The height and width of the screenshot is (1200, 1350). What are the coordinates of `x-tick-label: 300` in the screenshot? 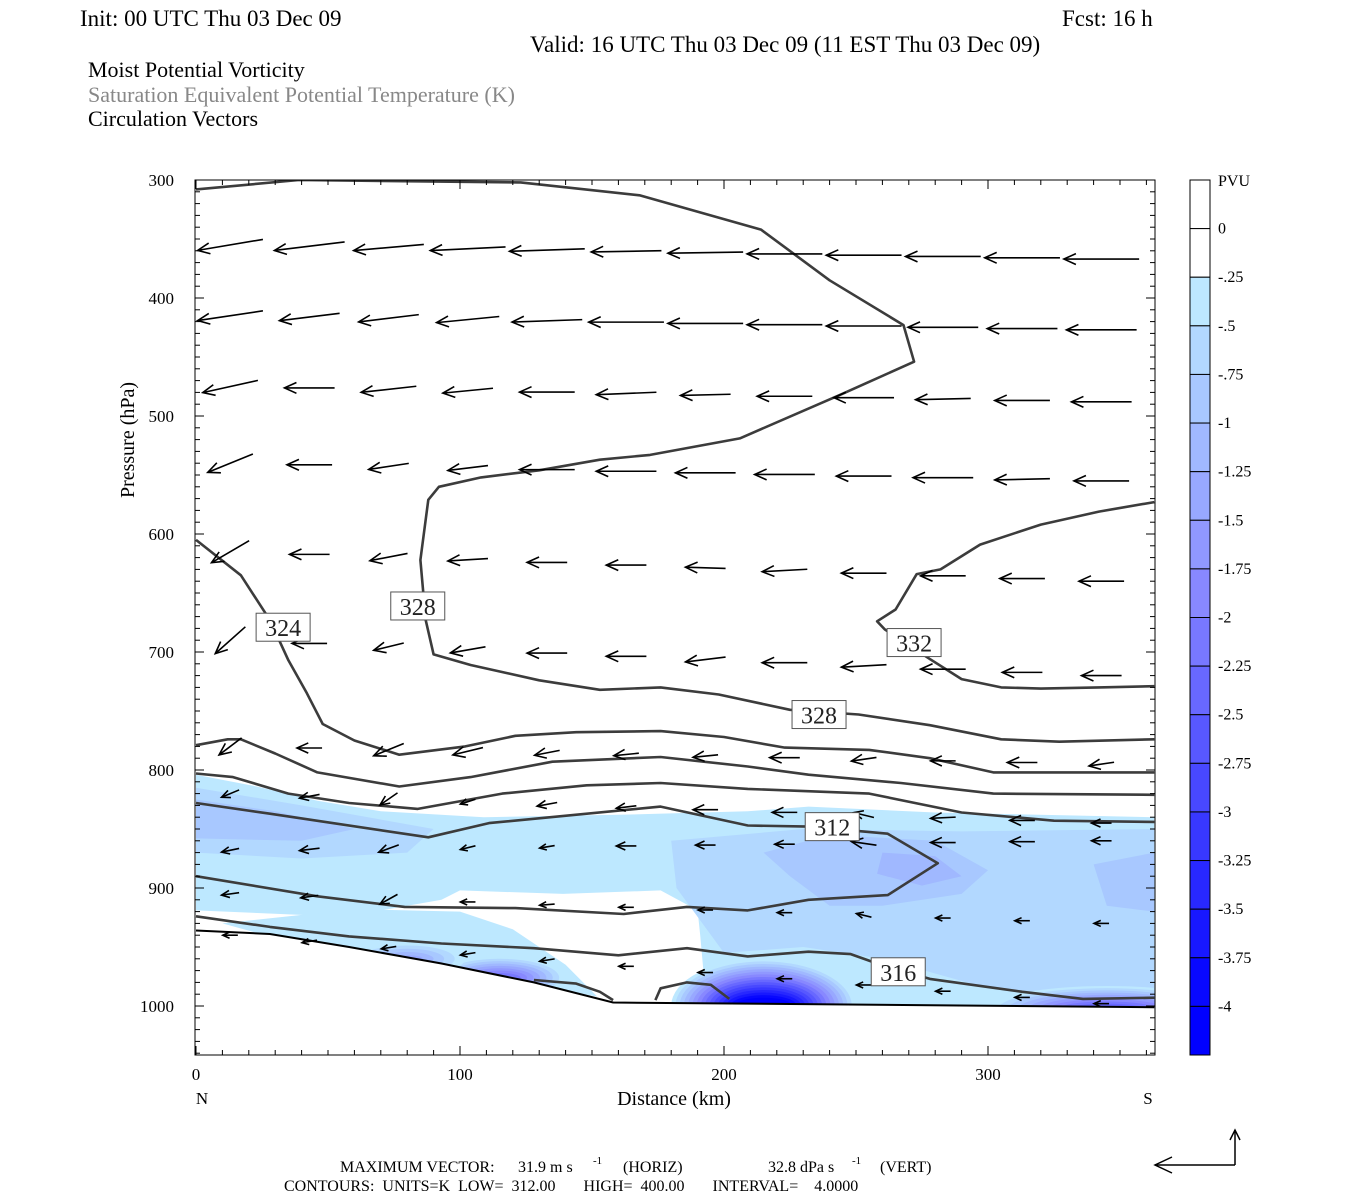 It's located at (988, 1074).